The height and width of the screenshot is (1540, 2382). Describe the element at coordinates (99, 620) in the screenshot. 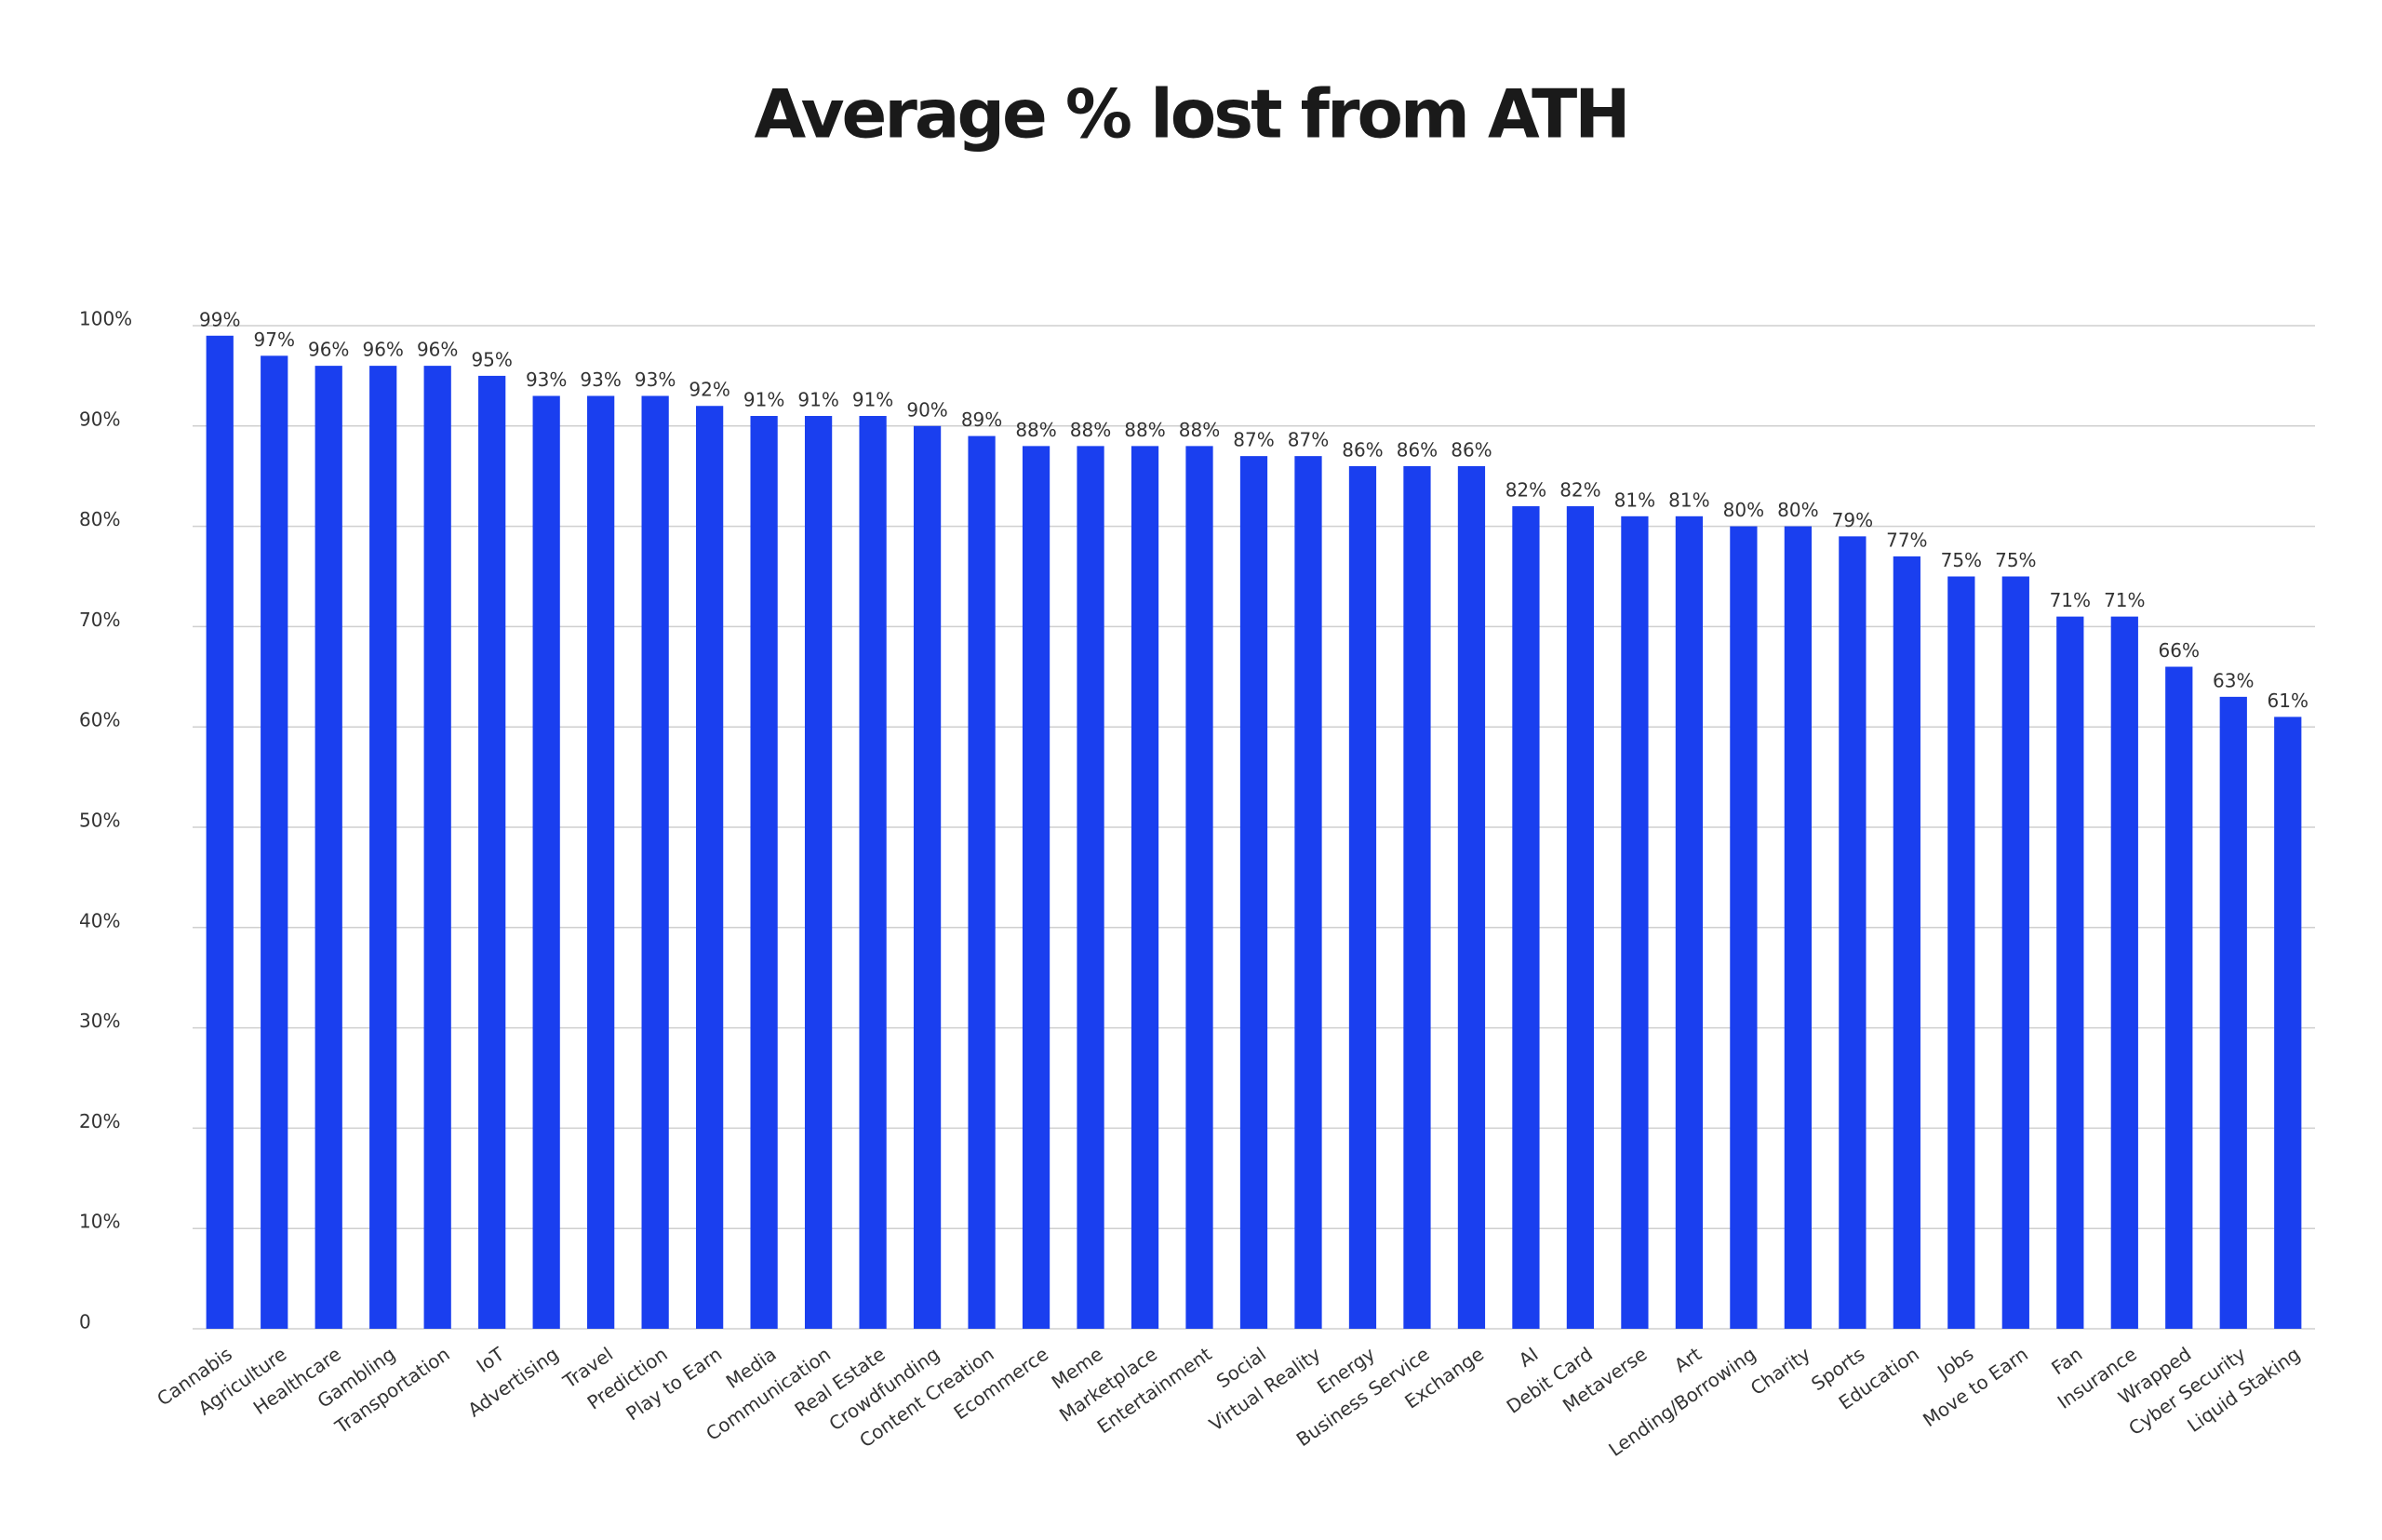

I see `y-tick-label: 70%` at that location.